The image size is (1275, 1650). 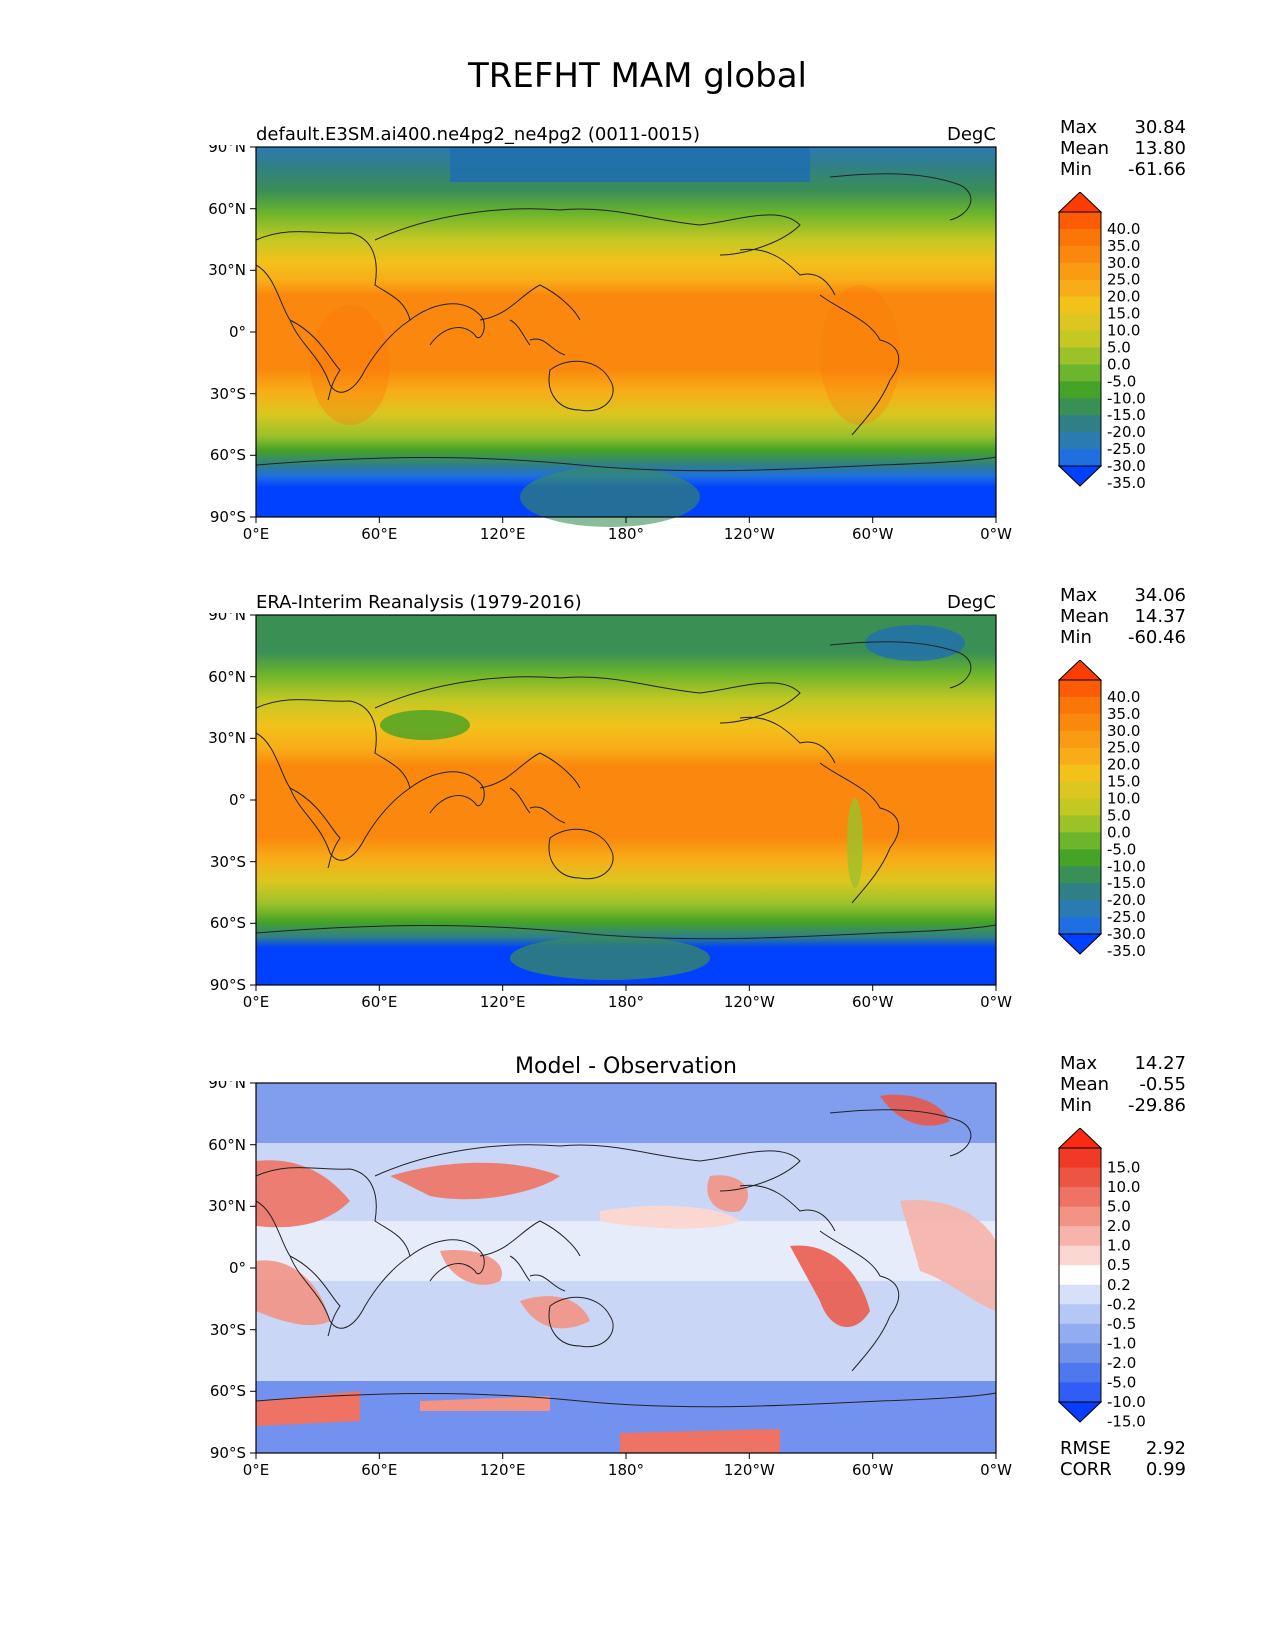 What do you see at coordinates (996, 1002) in the screenshot?
I see `lon-tick-label: 0°W` at bounding box center [996, 1002].